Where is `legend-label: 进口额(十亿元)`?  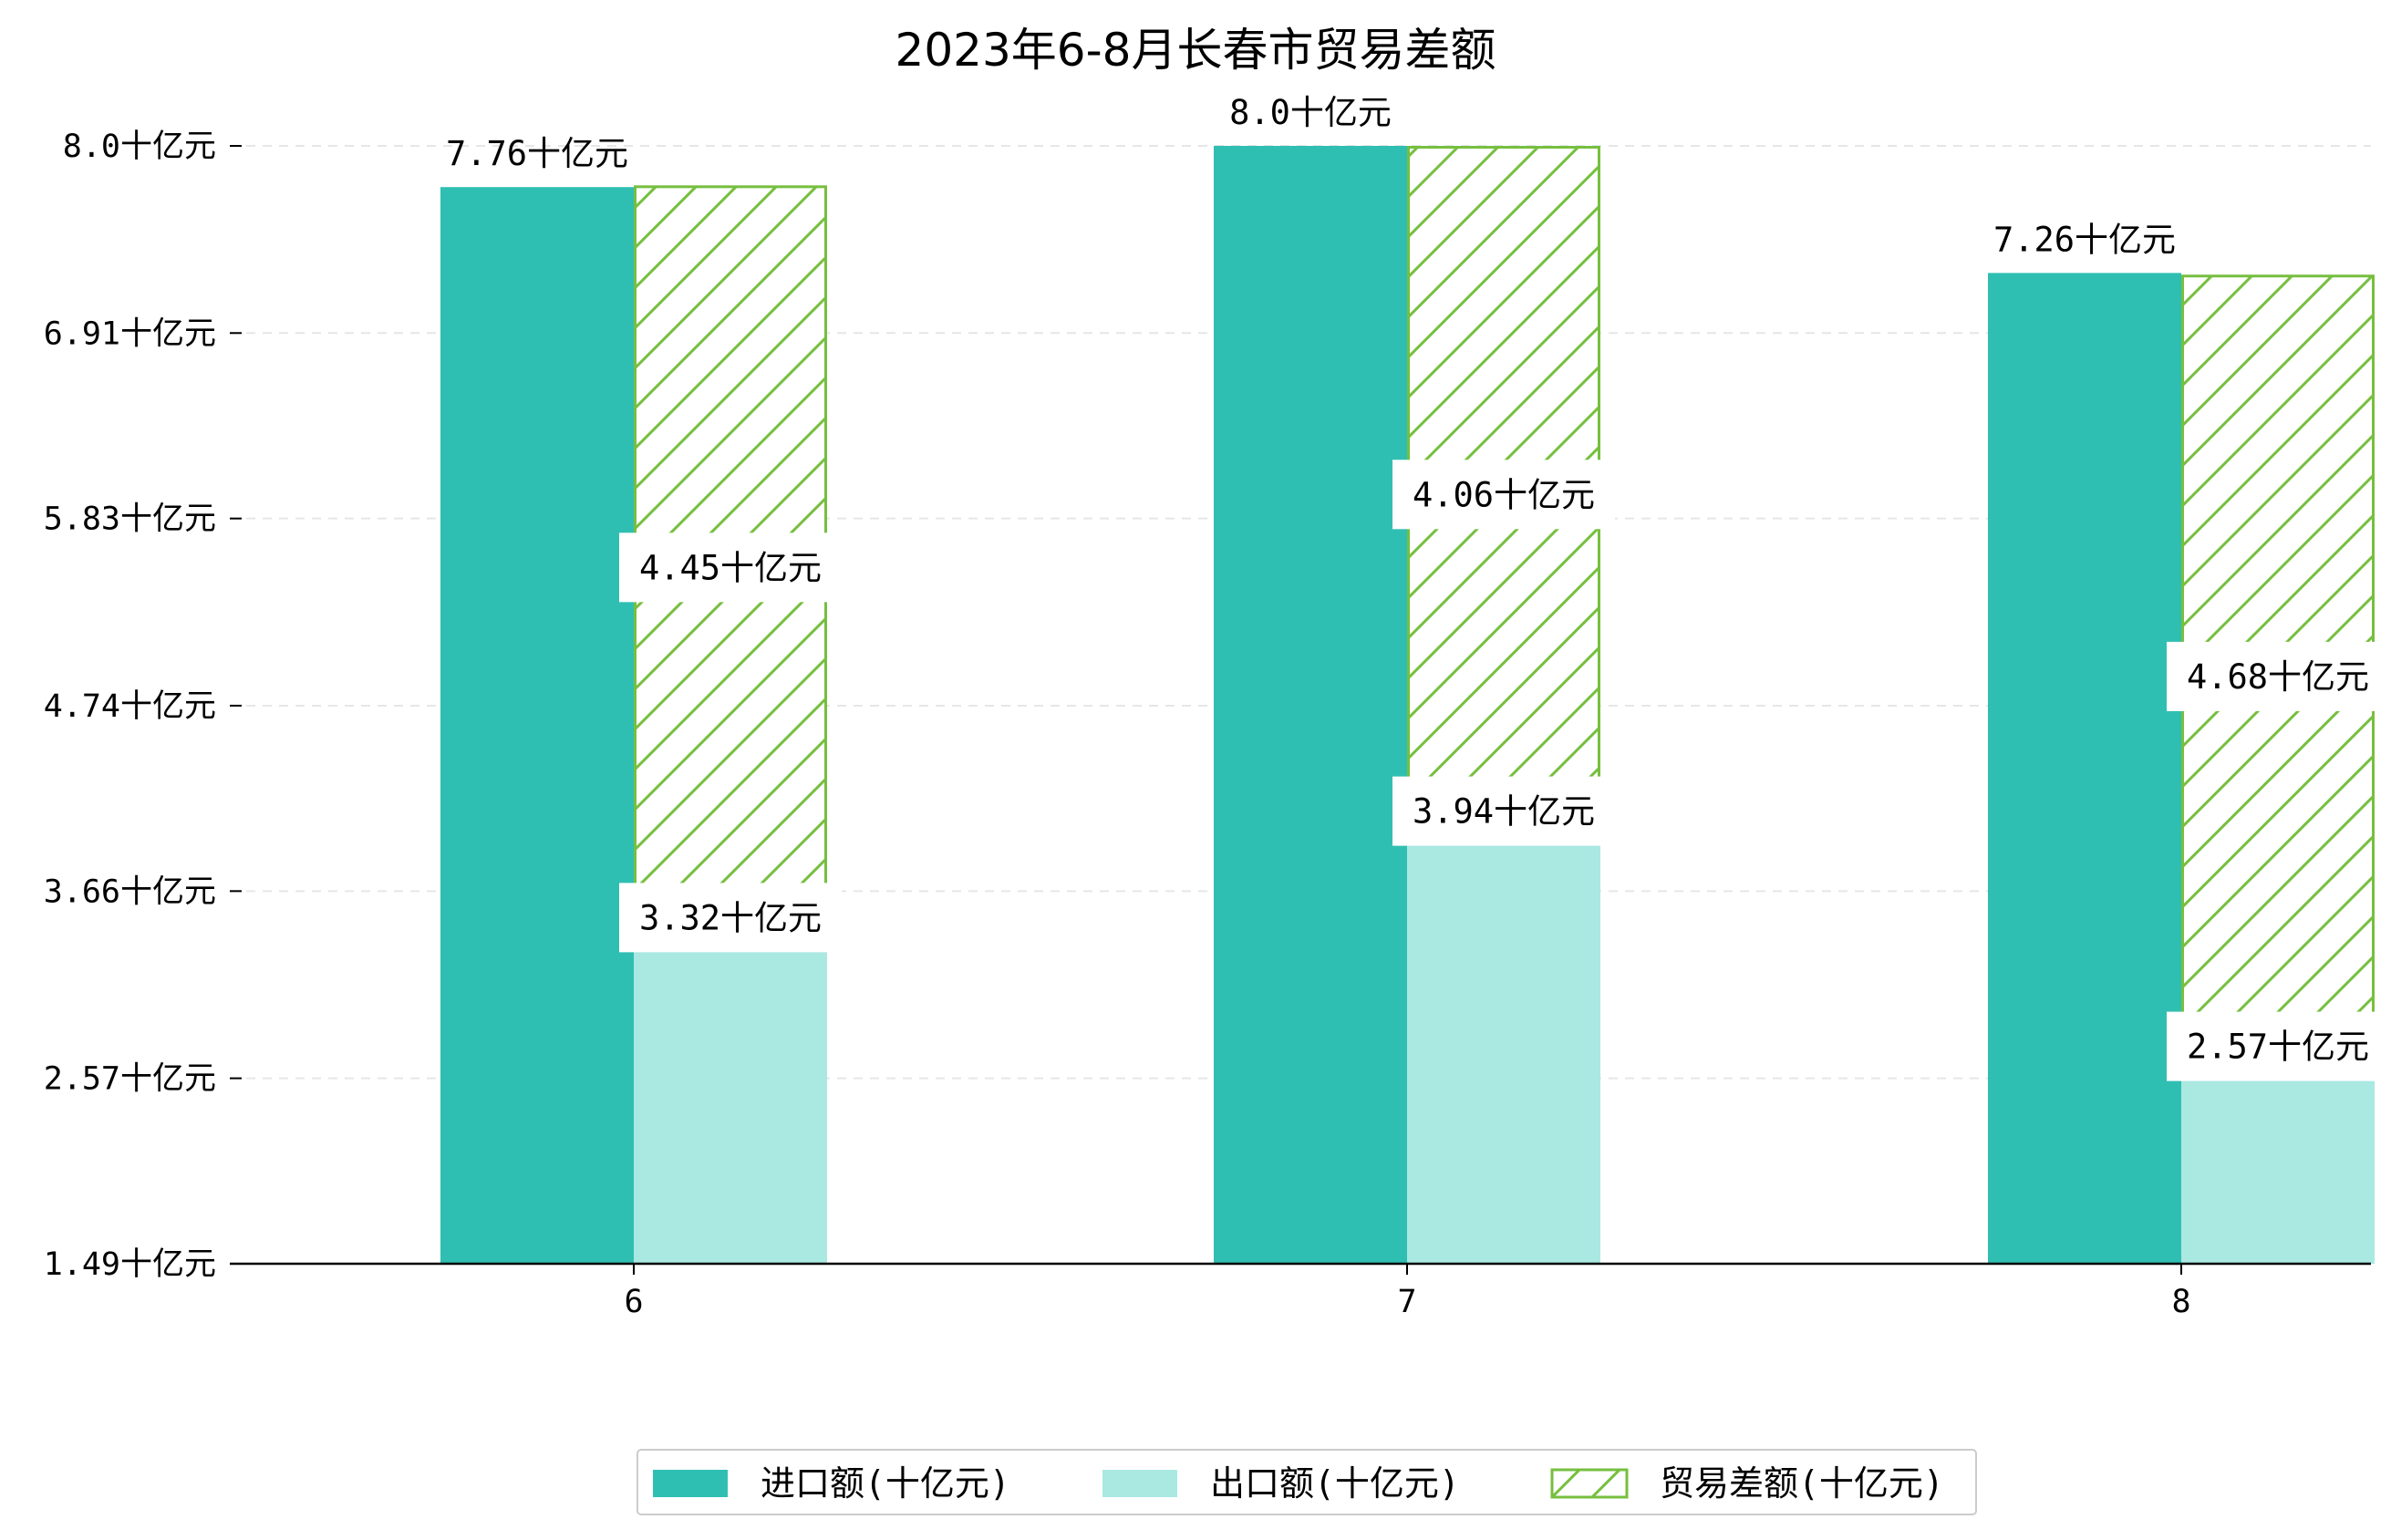 legend-label: 进口额(十亿元) is located at coordinates (886, 1483).